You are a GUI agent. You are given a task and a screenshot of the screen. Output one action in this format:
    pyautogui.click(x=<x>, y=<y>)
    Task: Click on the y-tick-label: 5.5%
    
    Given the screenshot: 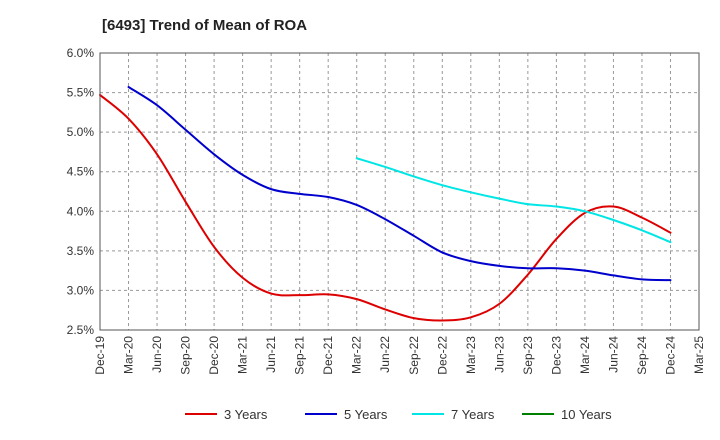 What is the action you would take?
    pyautogui.click(x=81, y=93)
    